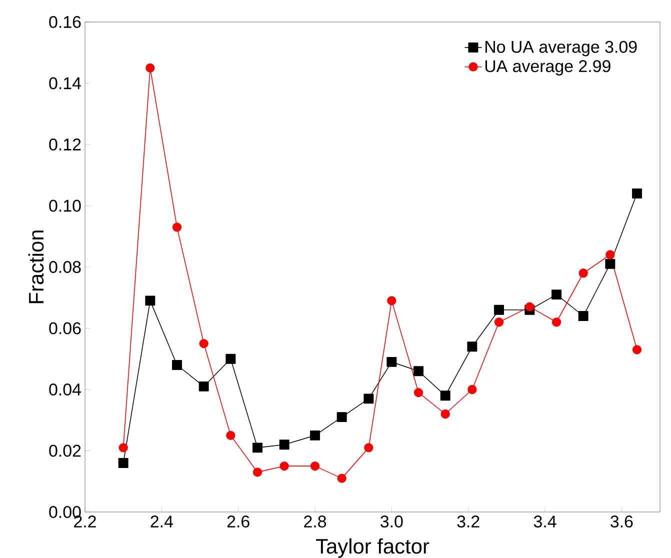  I want to click on y-tick-label: 0.00, so click(65, 512).